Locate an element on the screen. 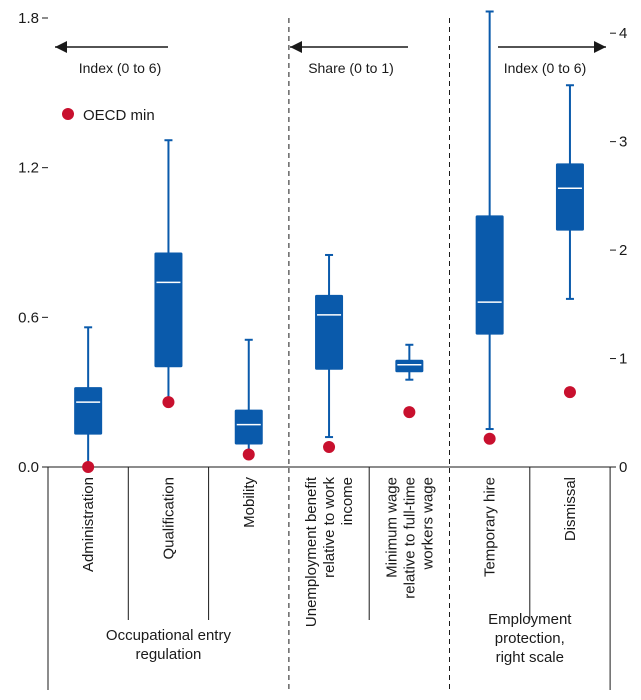 Image resolution: width=641 pixels, height=700 pixels. category-label-line: Mobility is located at coordinates (249, 502).